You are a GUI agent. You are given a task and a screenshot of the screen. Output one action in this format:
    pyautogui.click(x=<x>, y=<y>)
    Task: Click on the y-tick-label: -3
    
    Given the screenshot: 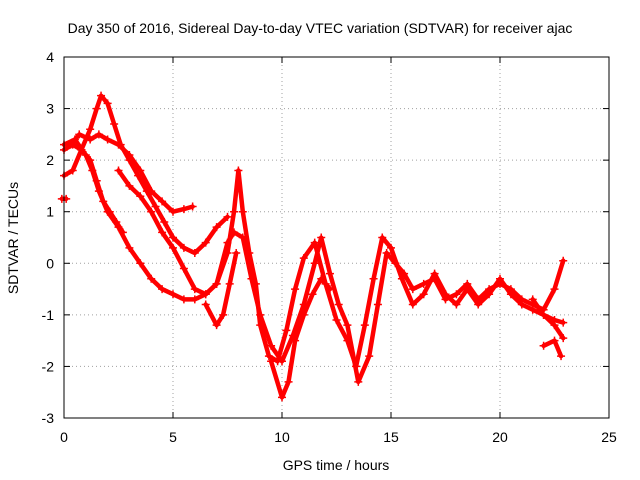 What is the action you would take?
    pyautogui.click(x=48, y=418)
    